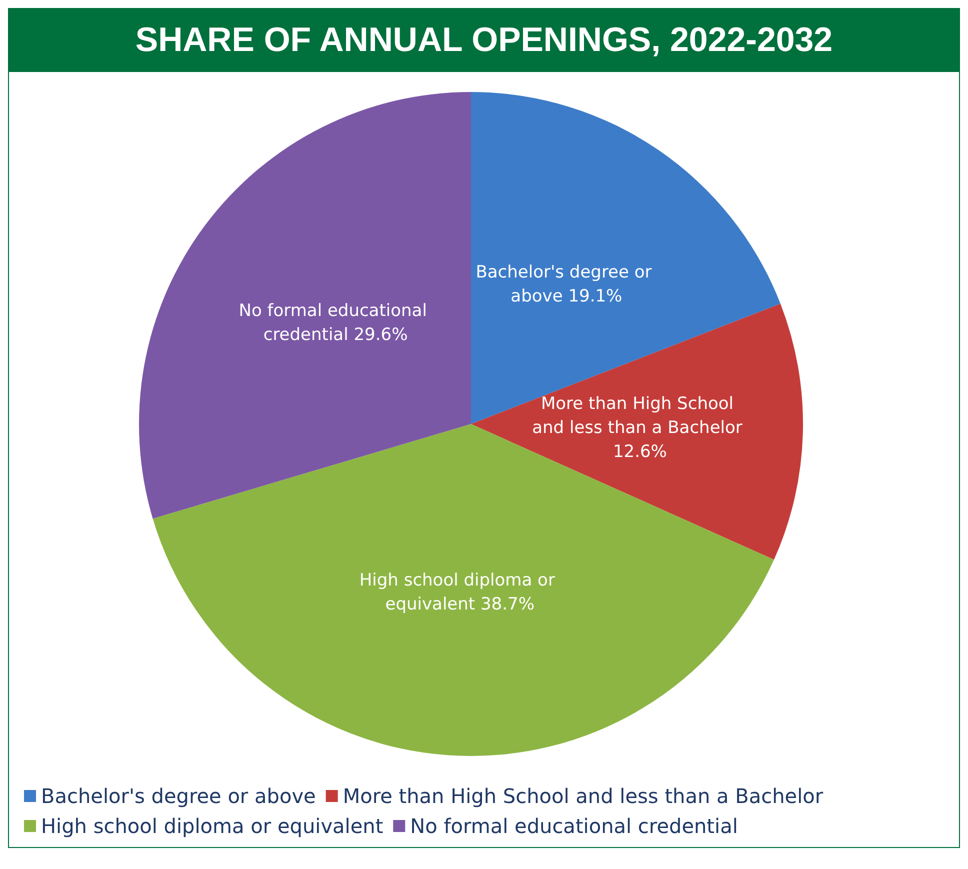 This screenshot has width=968, height=869. What do you see at coordinates (574, 826) in the screenshot?
I see `legend-label: No formal educational credential` at bounding box center [574, 826].